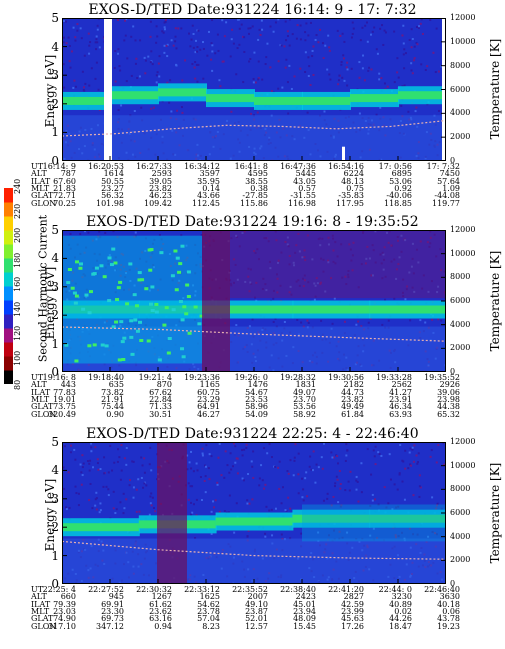 The height and width of the screenshot is (649, 505). Describe the element at coordinates (352, 399) in the screenshot. I see `orbit-cell: 23.82` at that location.